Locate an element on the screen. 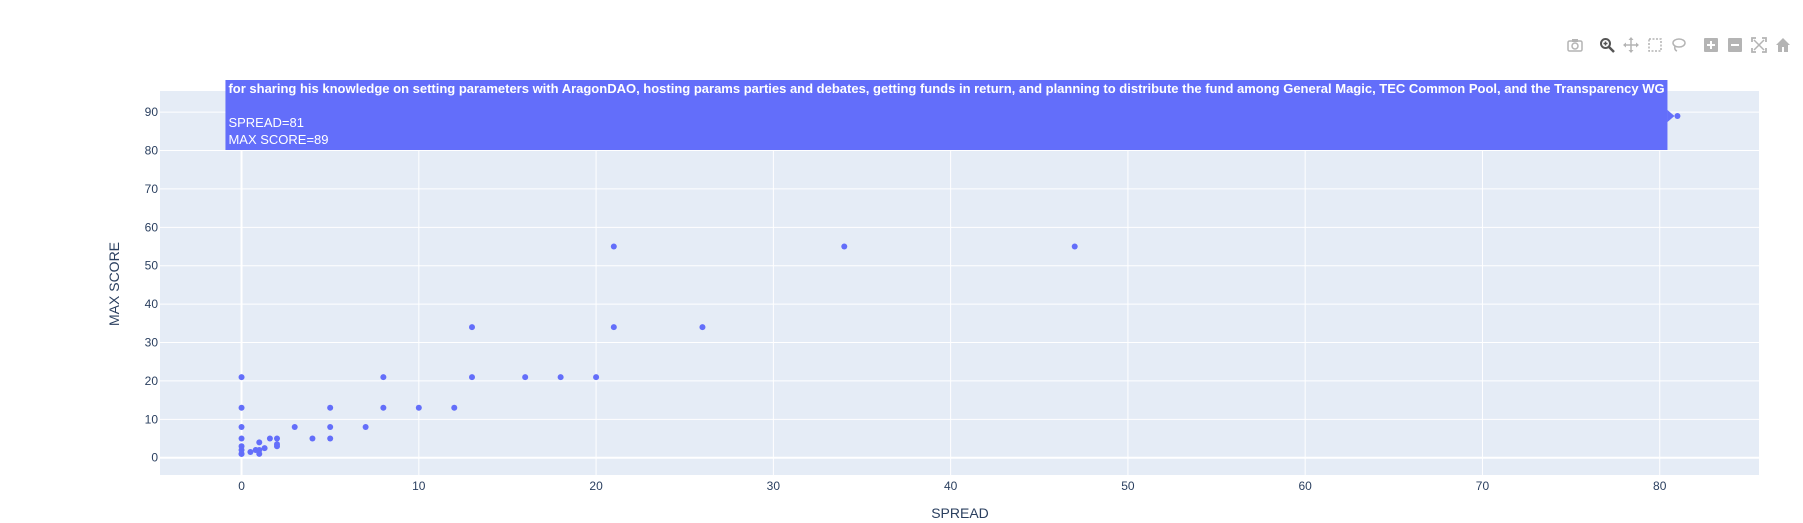 The image size is (1803, 523). y-tick-label: 10 is located at coordinates (152, 419).